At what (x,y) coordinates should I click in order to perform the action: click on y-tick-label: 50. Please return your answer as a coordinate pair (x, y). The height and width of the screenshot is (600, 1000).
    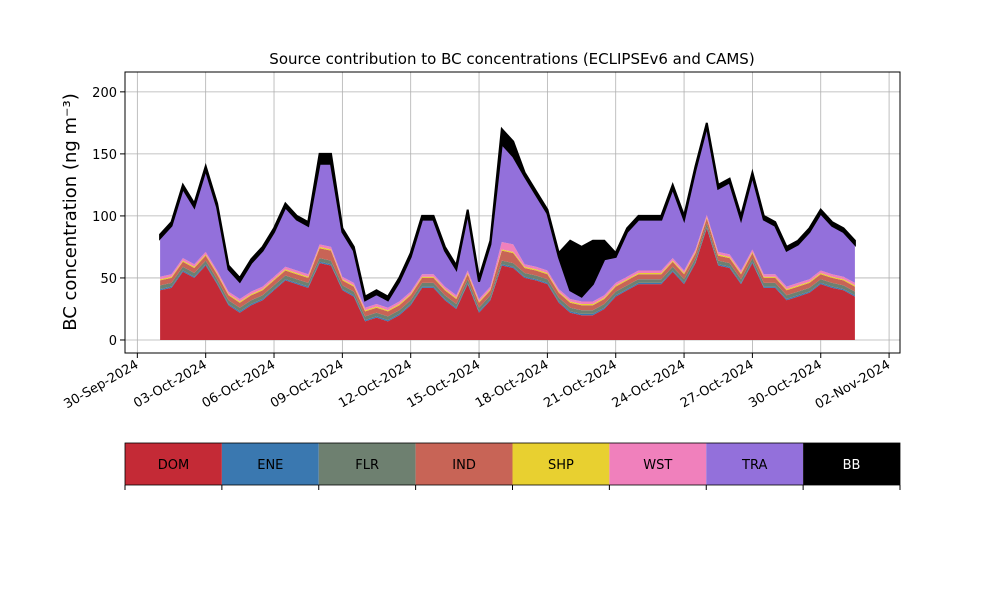
    Looking at the image, I should click on (108, 279).